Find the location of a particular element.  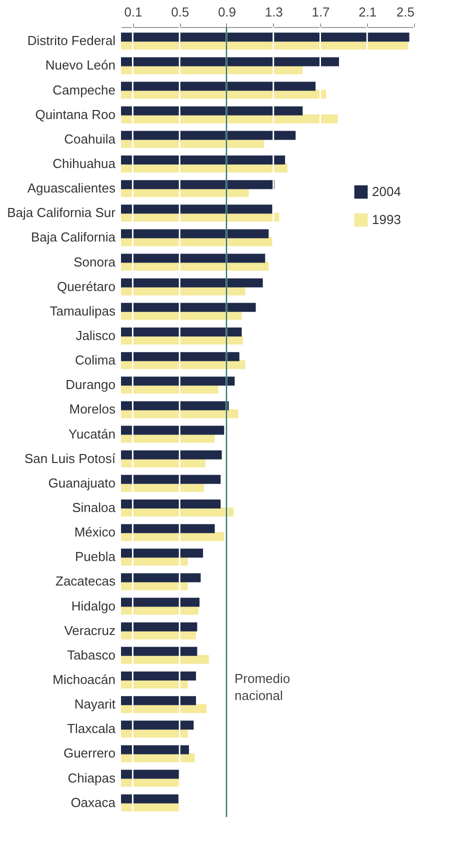

y-tick-label: Michoacán is located at coordinates (84, 680).